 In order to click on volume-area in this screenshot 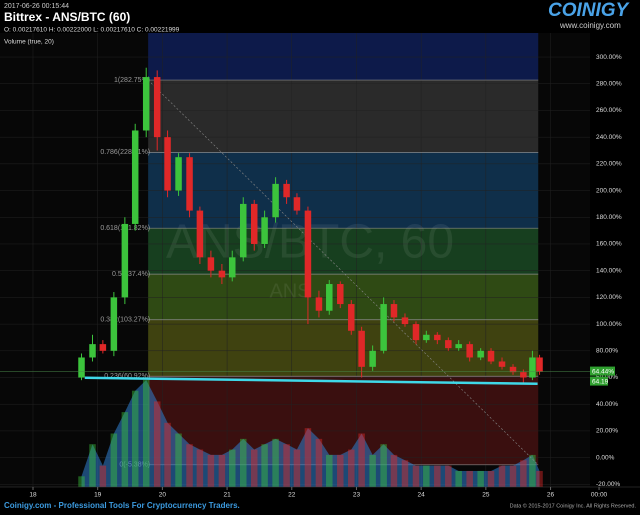, I will do `click(310, 433)`.